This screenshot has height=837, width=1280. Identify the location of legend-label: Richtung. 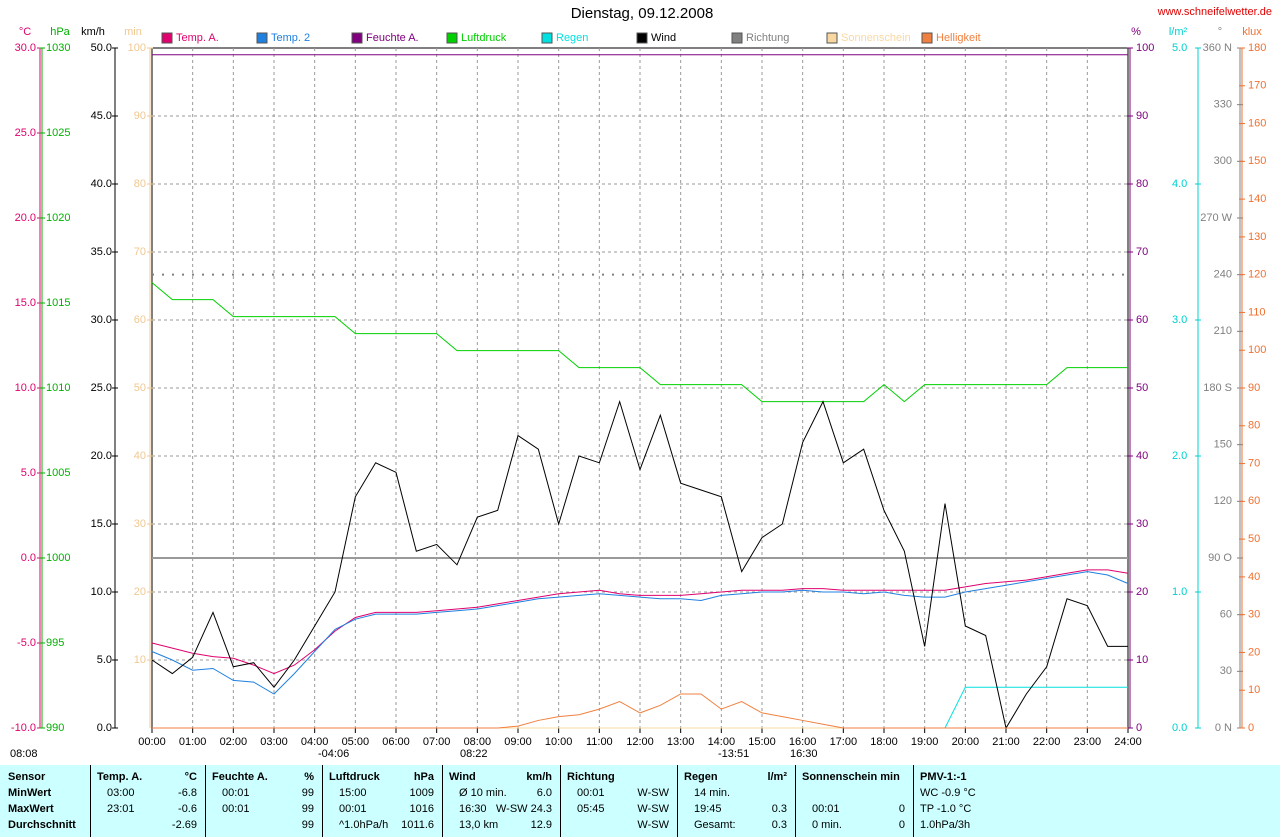
(767, 38).